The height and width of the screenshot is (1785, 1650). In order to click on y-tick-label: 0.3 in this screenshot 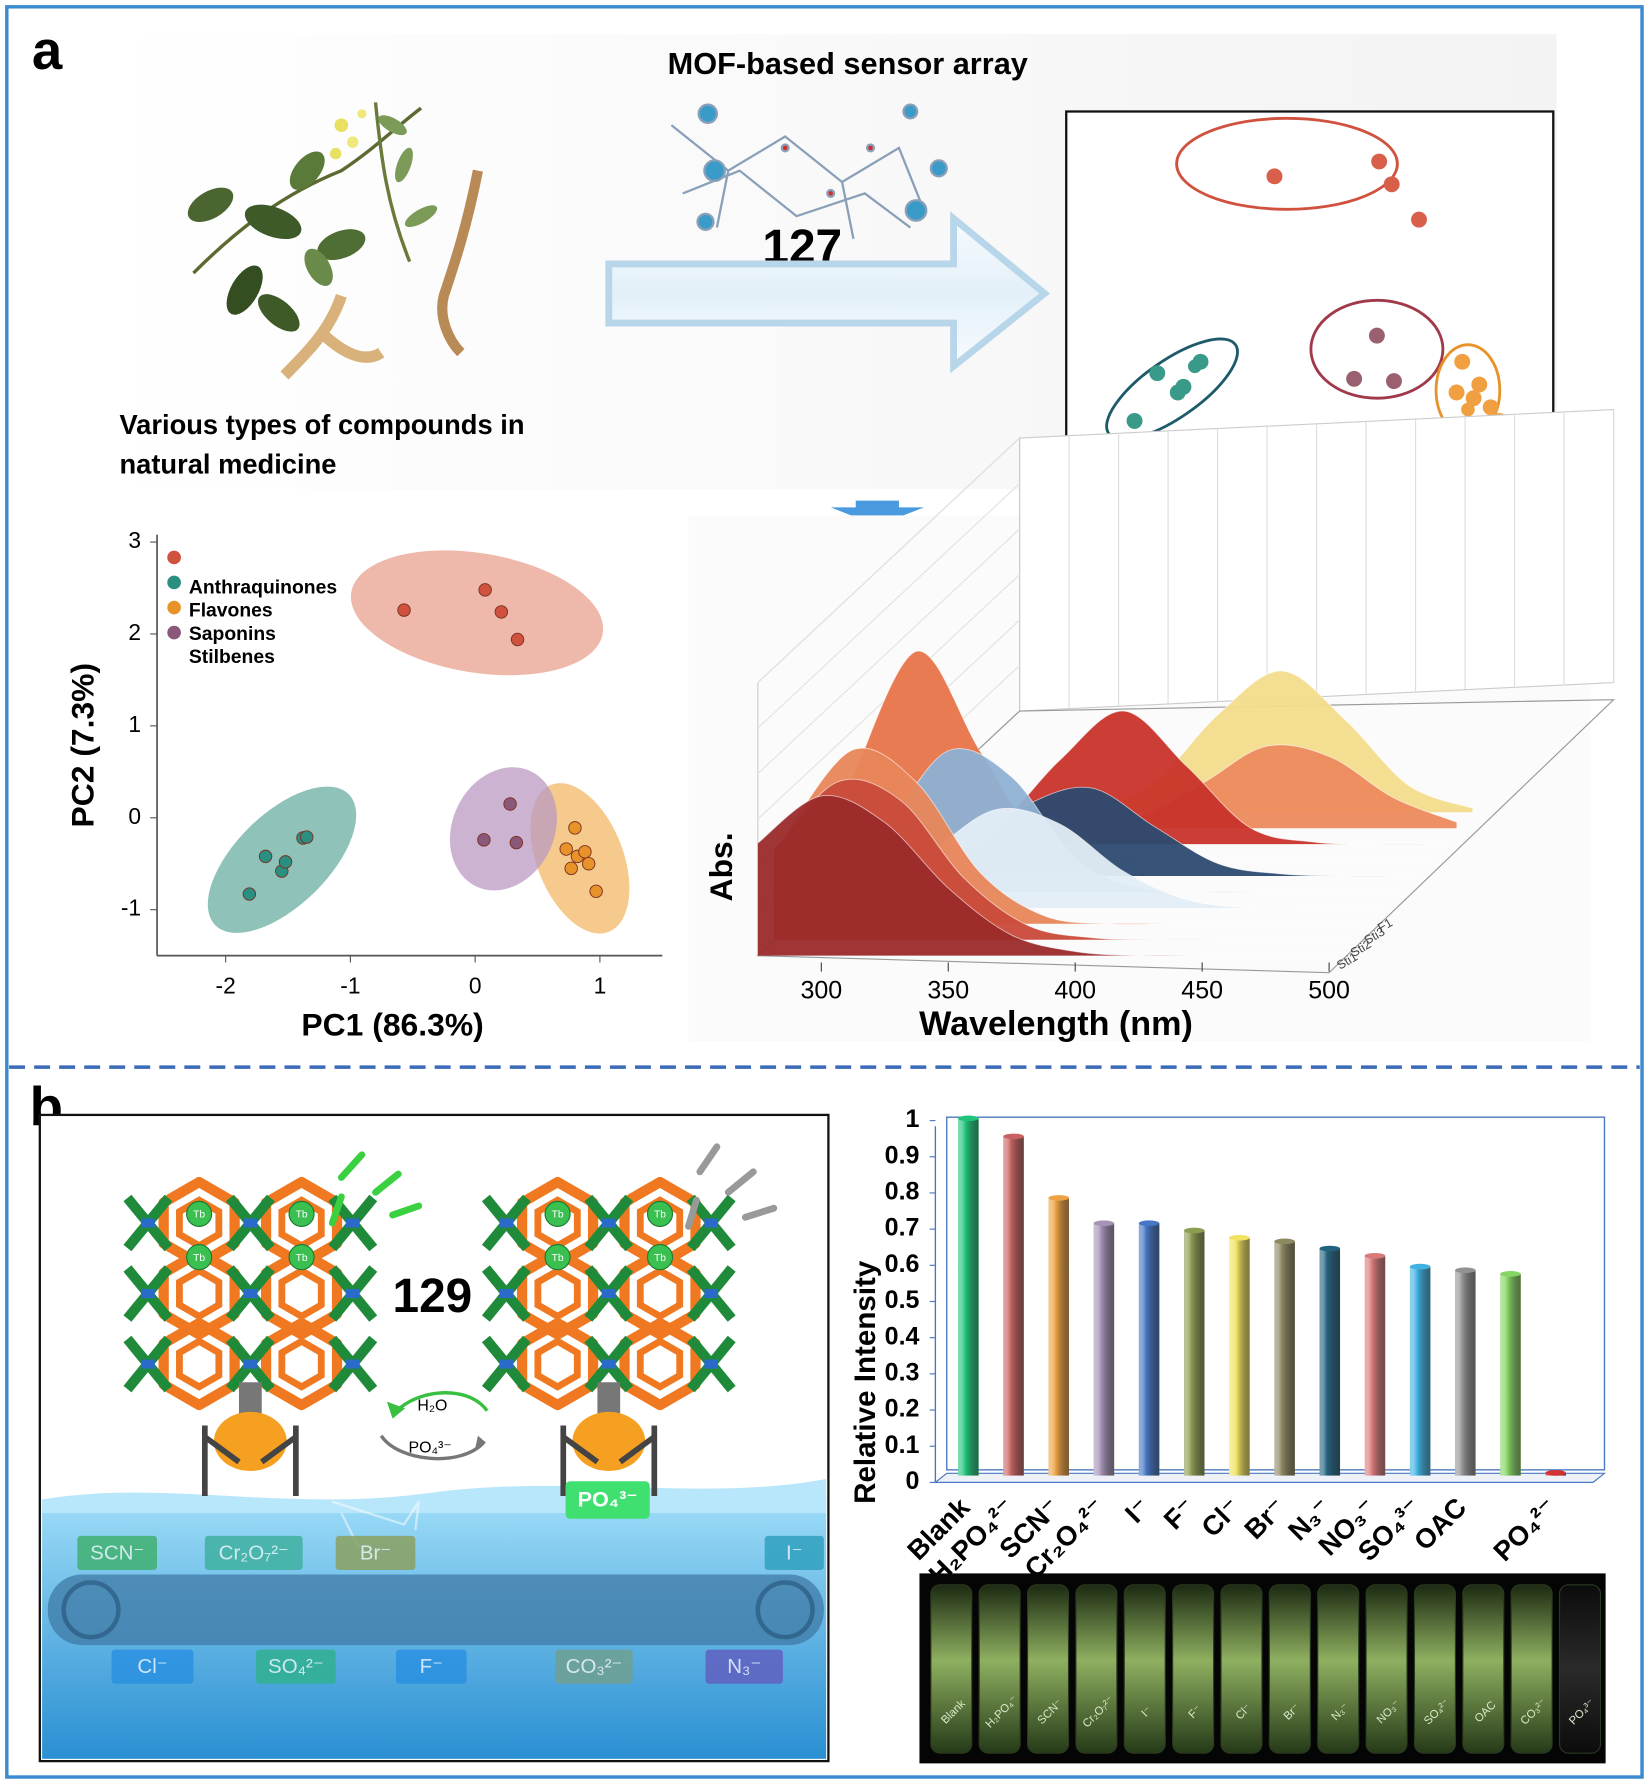, I will do `click(902, 1372)`.